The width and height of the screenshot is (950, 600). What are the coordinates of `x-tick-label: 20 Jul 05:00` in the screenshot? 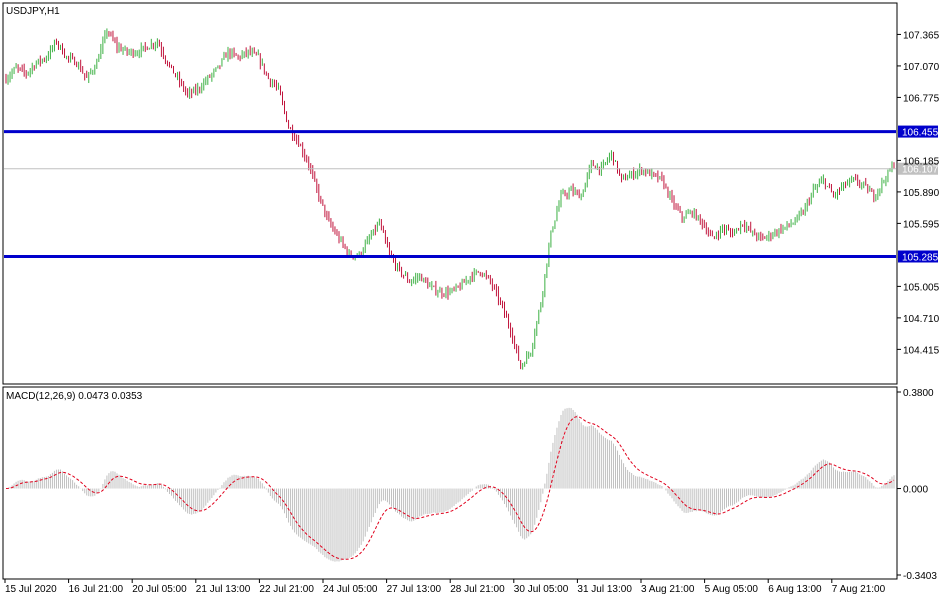 It's located at (159, 589).